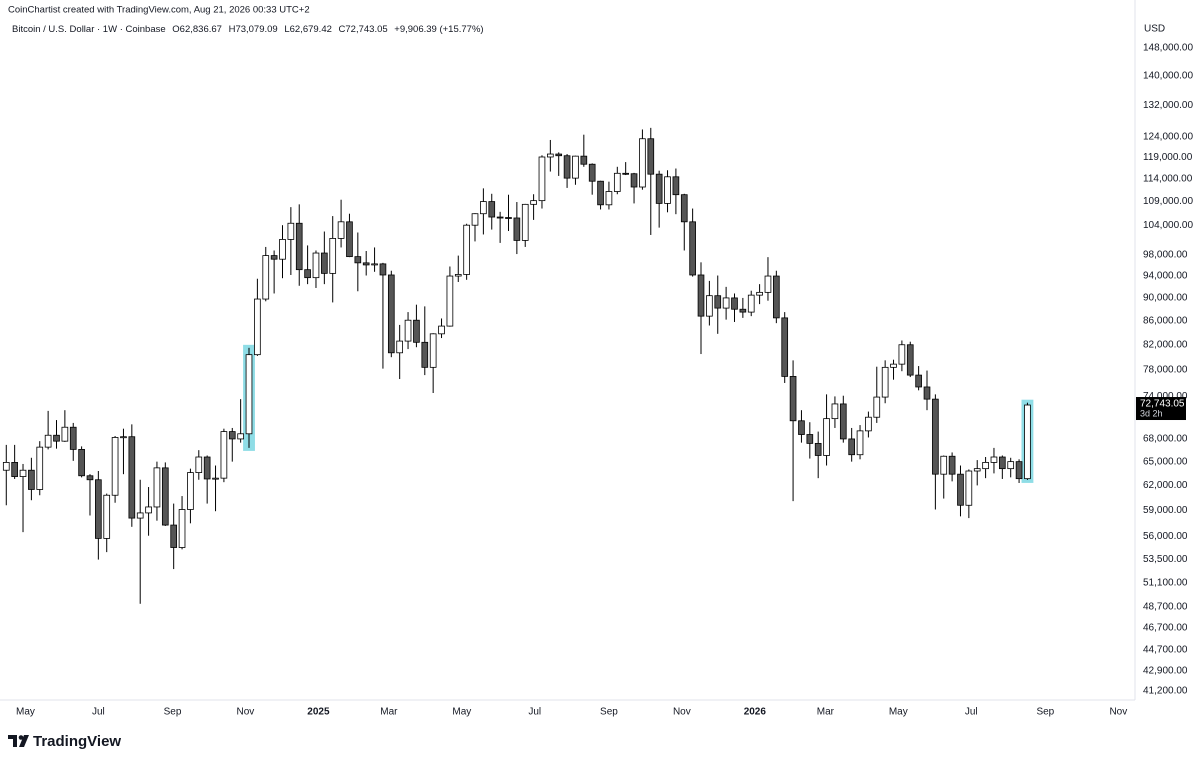 This screenshot has width=1200, height=762. What do you see at coordinates (1165, 255) in the screenshot?
I see `y-tick-label: 98,000.00` at bounding box center [1165, 255].